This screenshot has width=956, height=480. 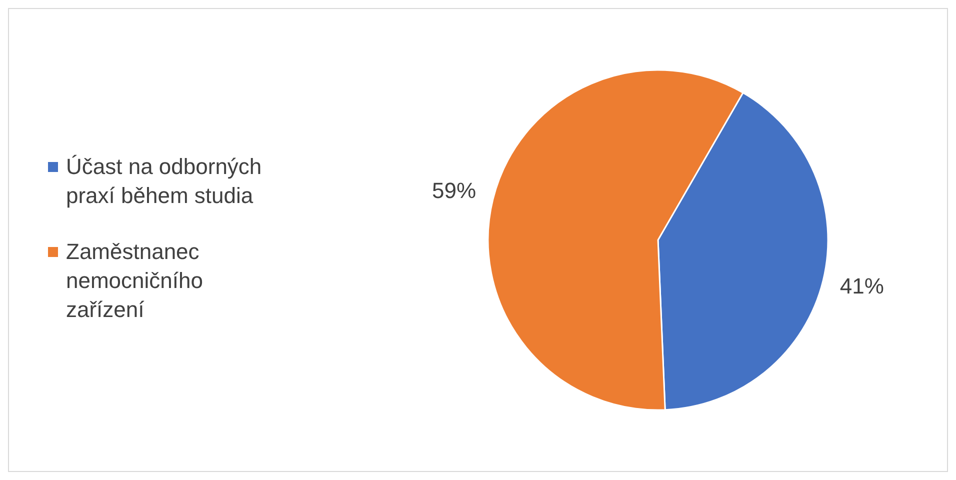 I want to click on legend-label: Zaměstnanec nemocničního zařízení, so click(x=134, y=280).